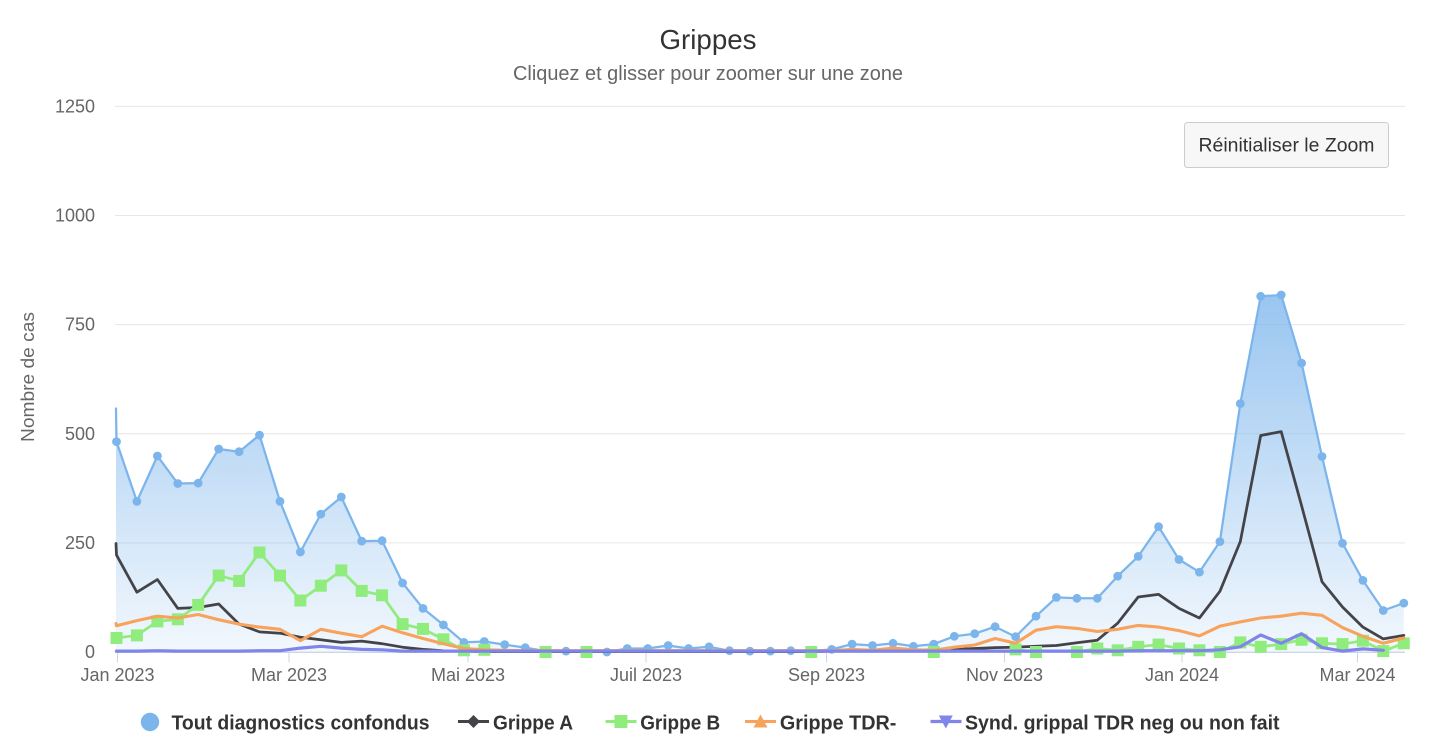 Image resolution: width=1430 pixels, height=752 pixels. Describe the element at coordinates (838, 724) in the screenshot. I see `svg-text: Grippe TDR-` at that location.